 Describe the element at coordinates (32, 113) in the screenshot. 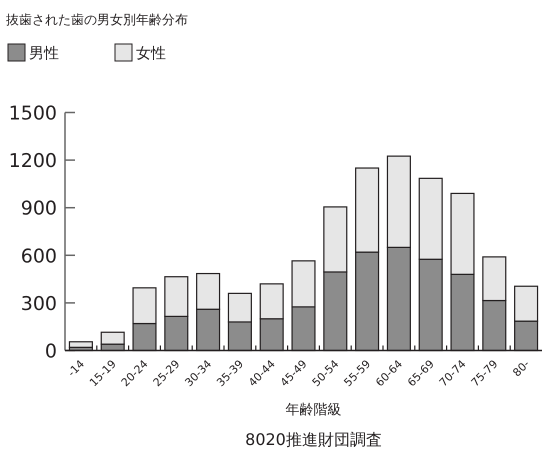

I see `y-tick-label: 1500` at that location.